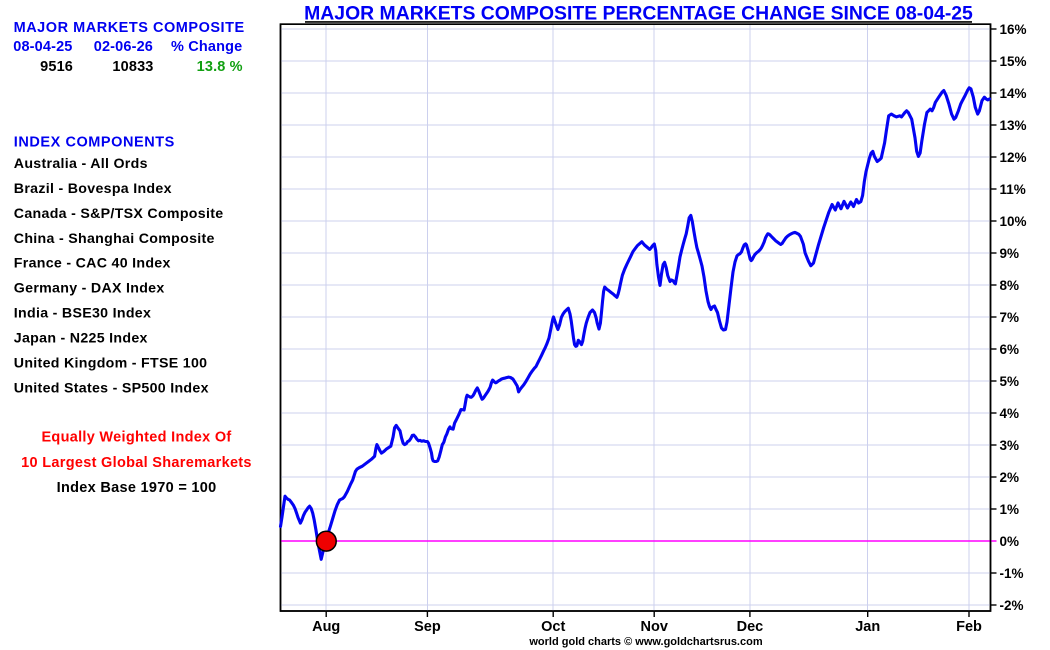 Image resolution: width=1050 pixels, height=650 pixels. I want to click on svg-text: Nov, so click(653, 627).